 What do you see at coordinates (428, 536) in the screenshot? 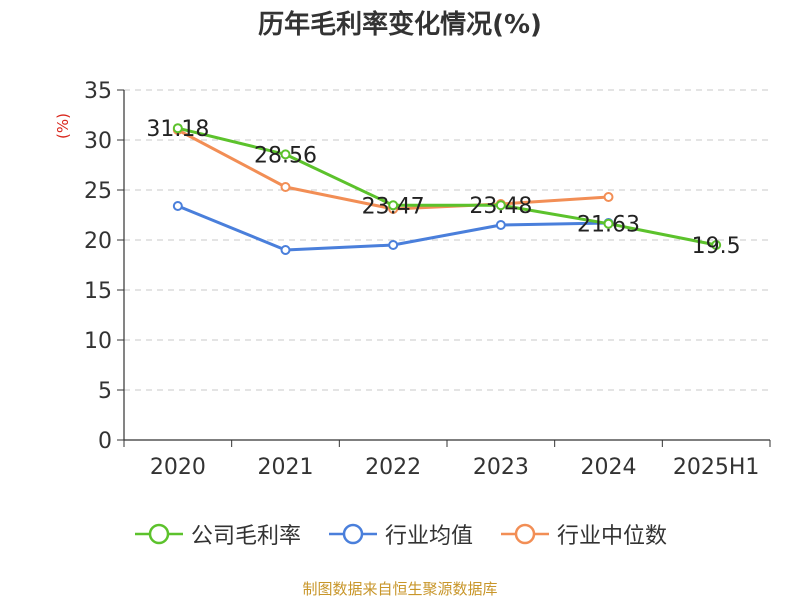
I see `legend-label: 行业均值` at bounding box center [428, 536].